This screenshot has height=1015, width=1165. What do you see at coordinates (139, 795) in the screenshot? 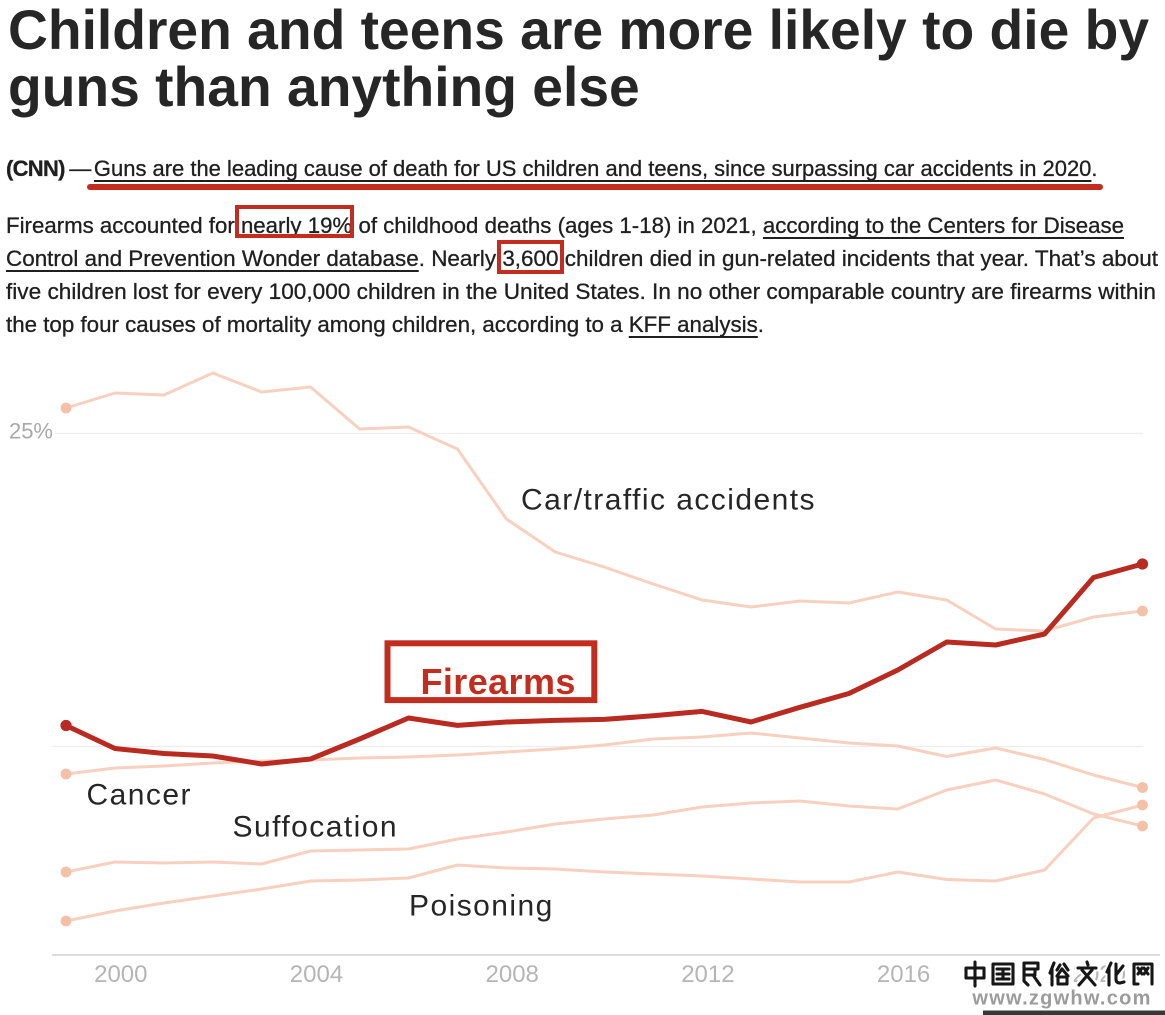
I see `svg-text: Cancer` at bounding box center [139, 795].